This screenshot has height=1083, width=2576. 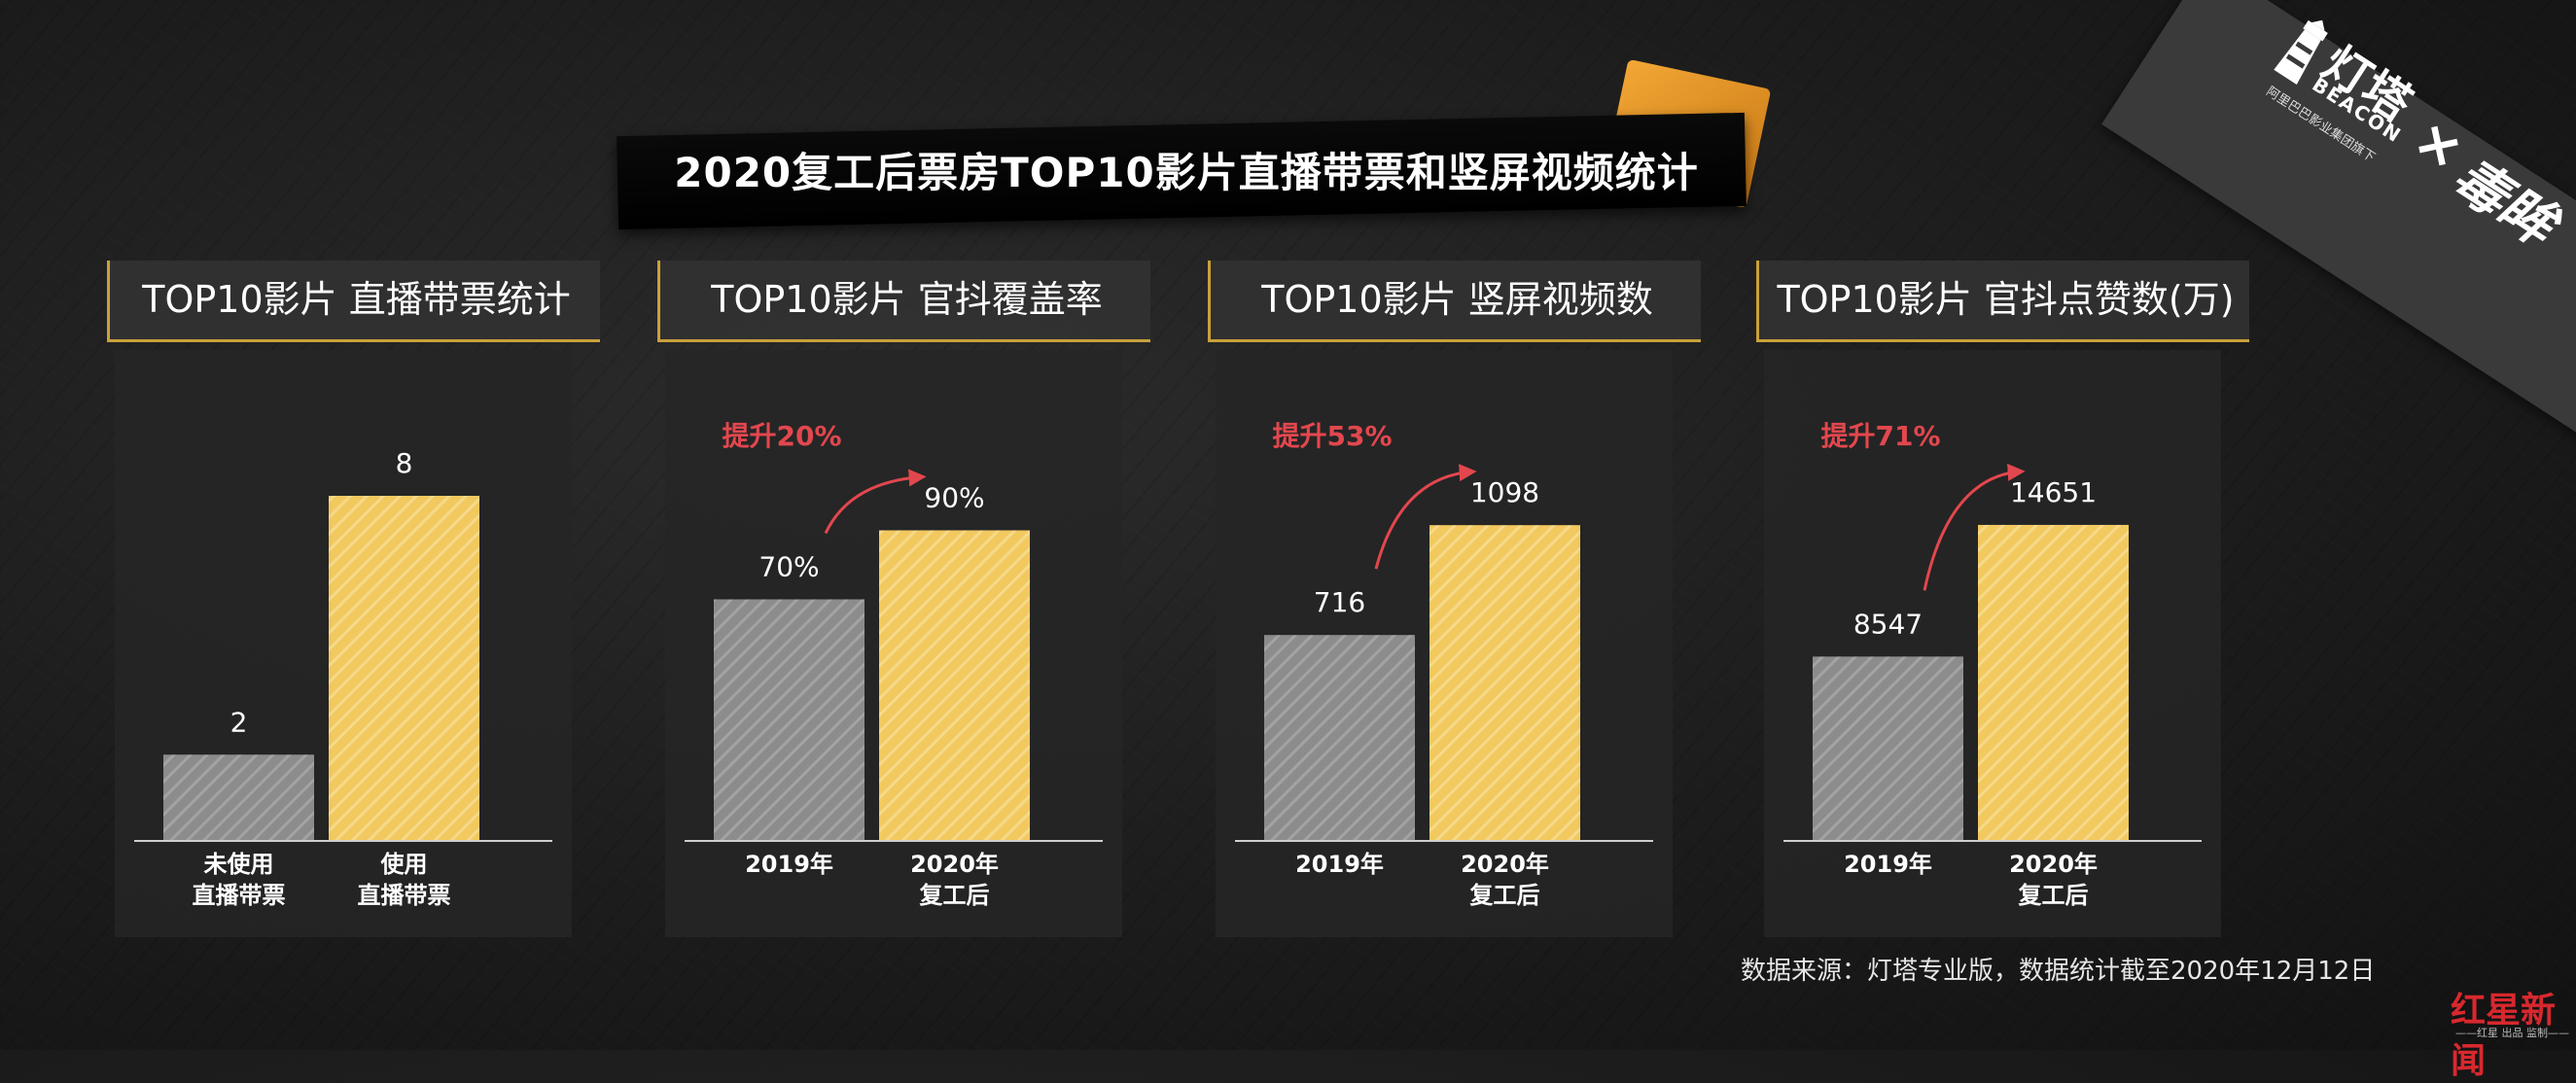 I want to click on panel-header: TOP10影片 官抖覆盖率, so click(x=904, y=301).